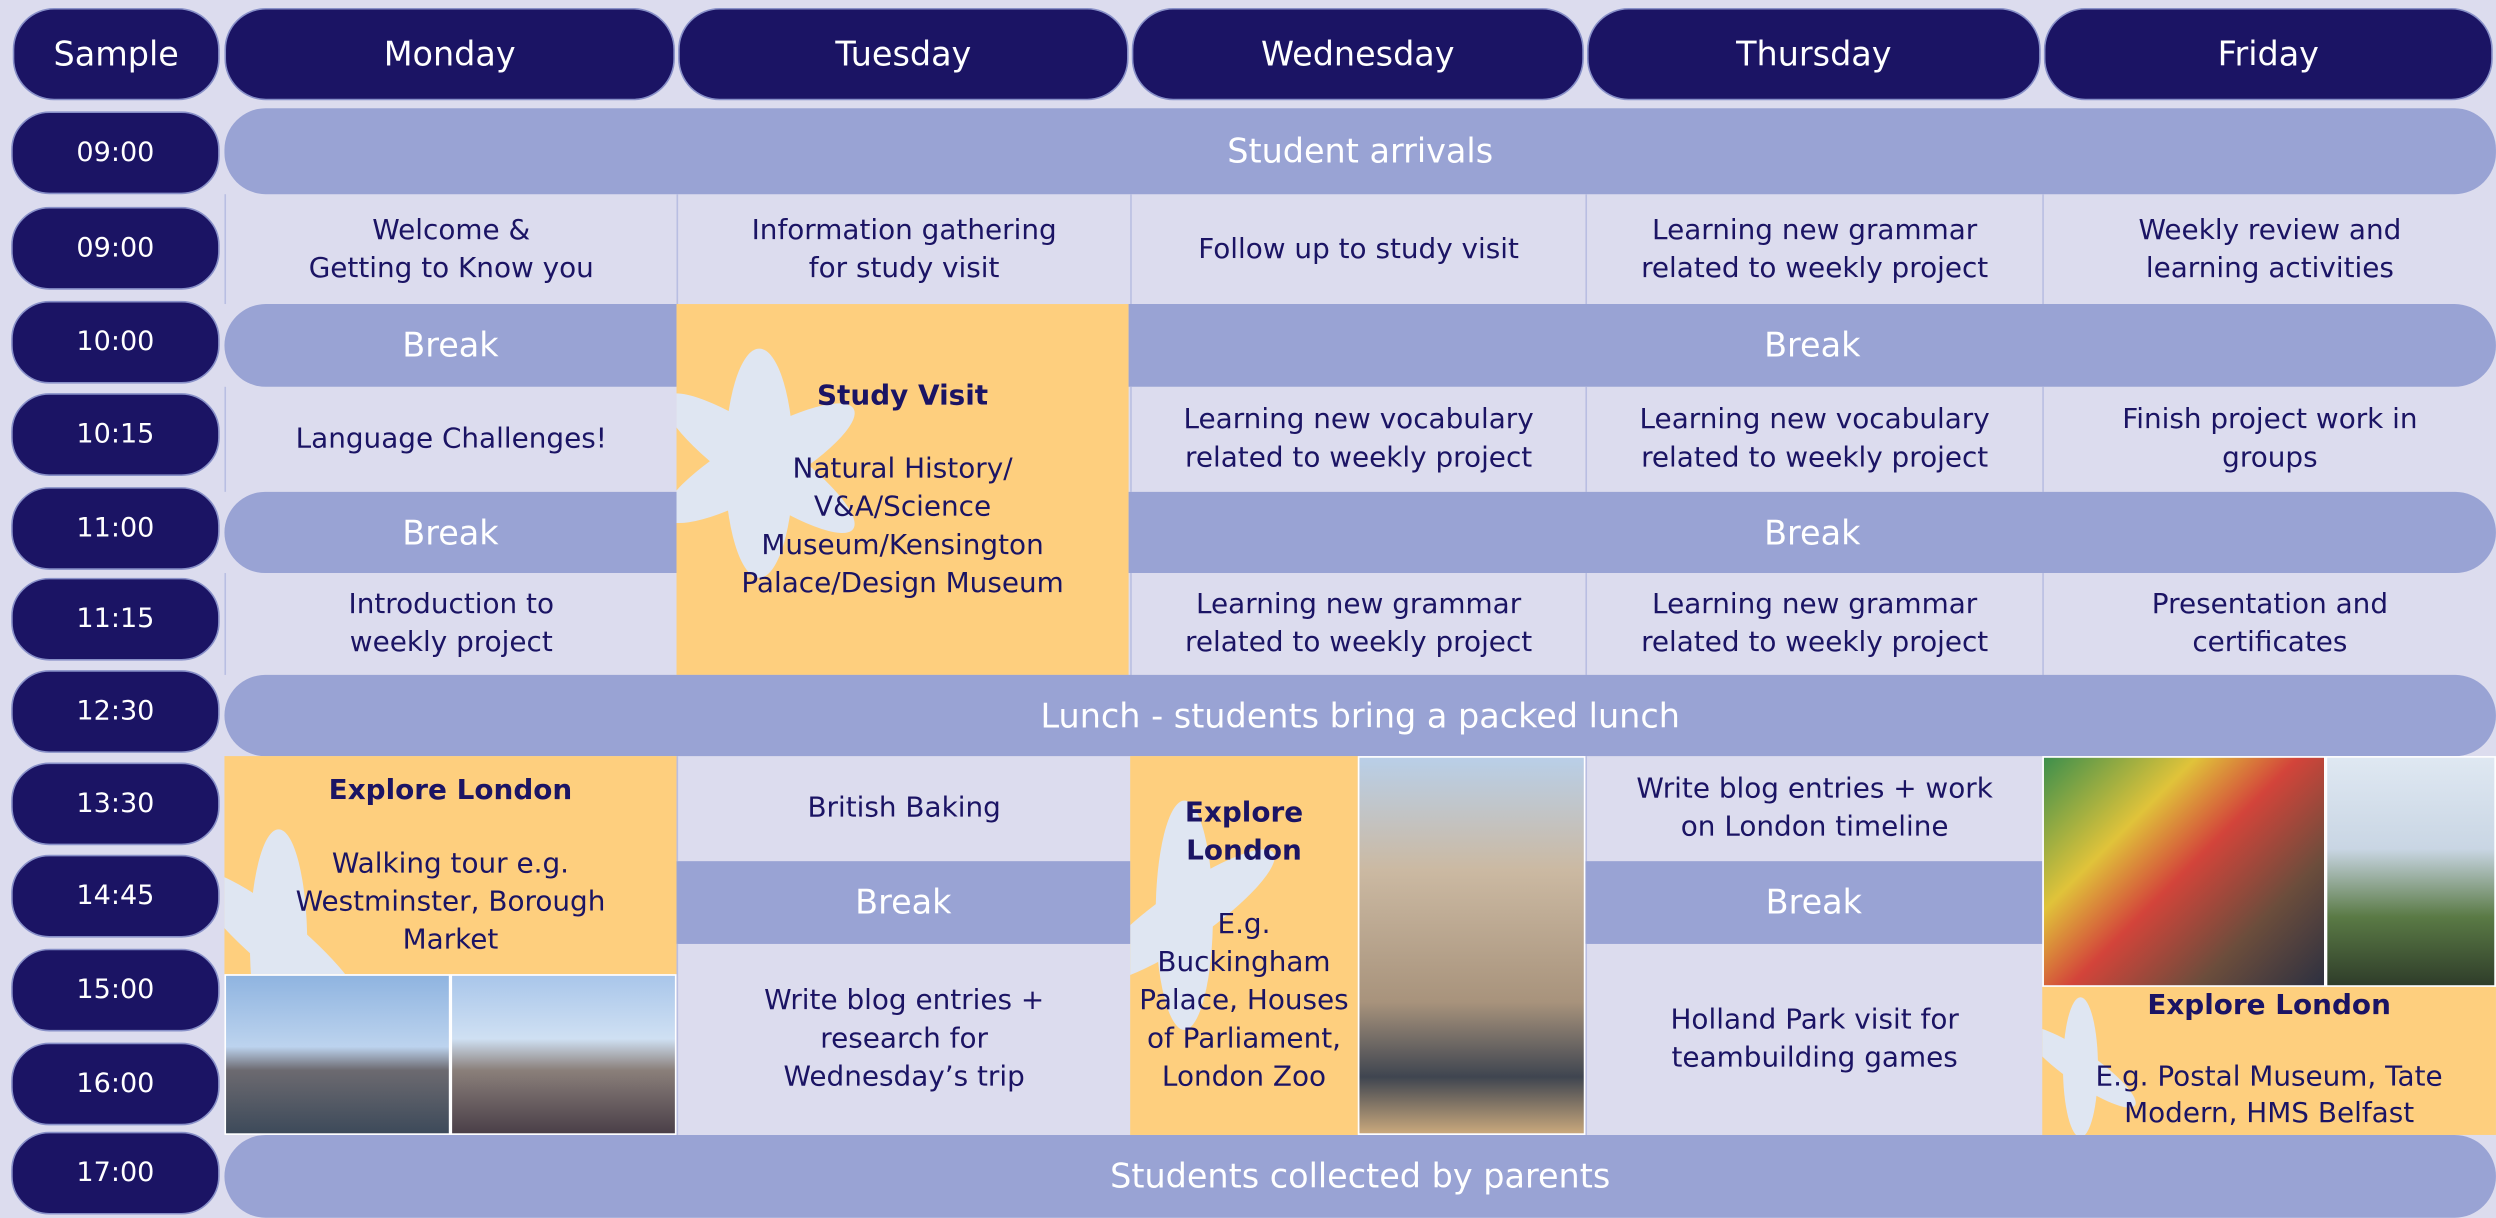 Image resolution: width=2496 pixels, height=1218 pixels. I want to click on event-cell: Information gathering for study visit, so click(903, 249).